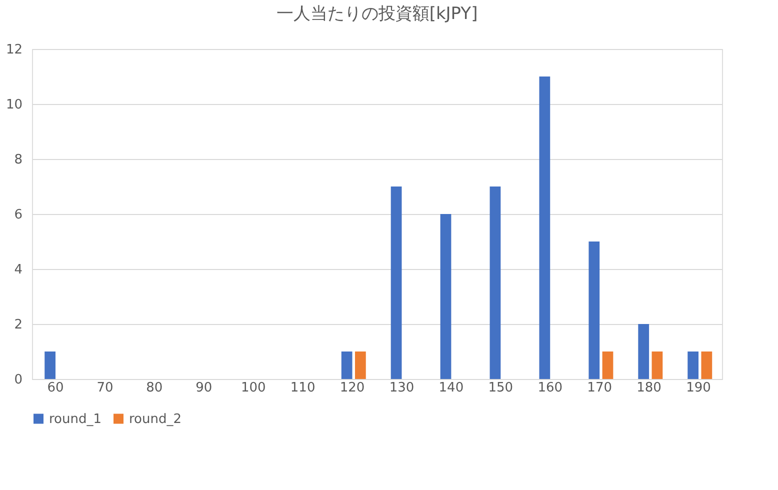 The height and width of the screenshot is (490, 778). I want to click on x-tick-label: 130, so click(401, 388).